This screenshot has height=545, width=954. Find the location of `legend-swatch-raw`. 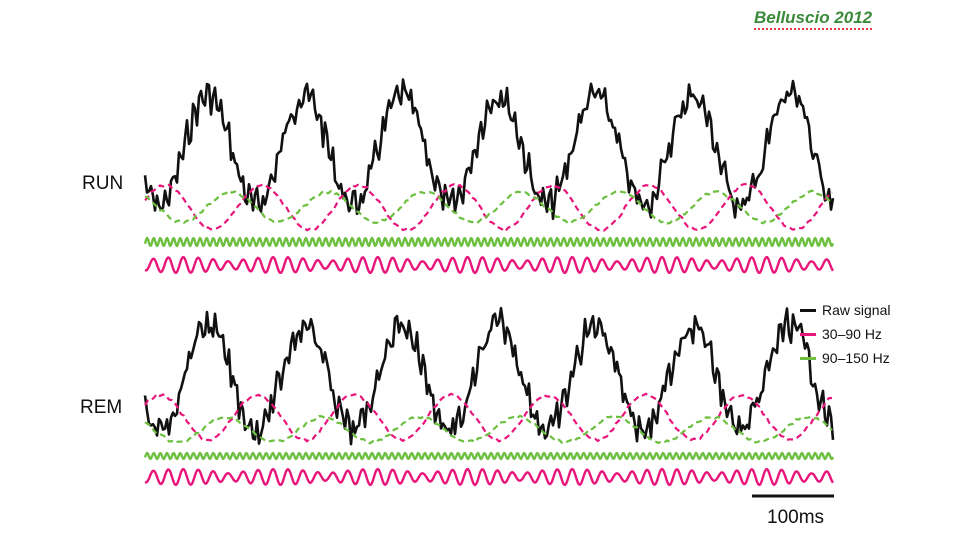

legend-swatch-raw is located at coordinates (808, 310).